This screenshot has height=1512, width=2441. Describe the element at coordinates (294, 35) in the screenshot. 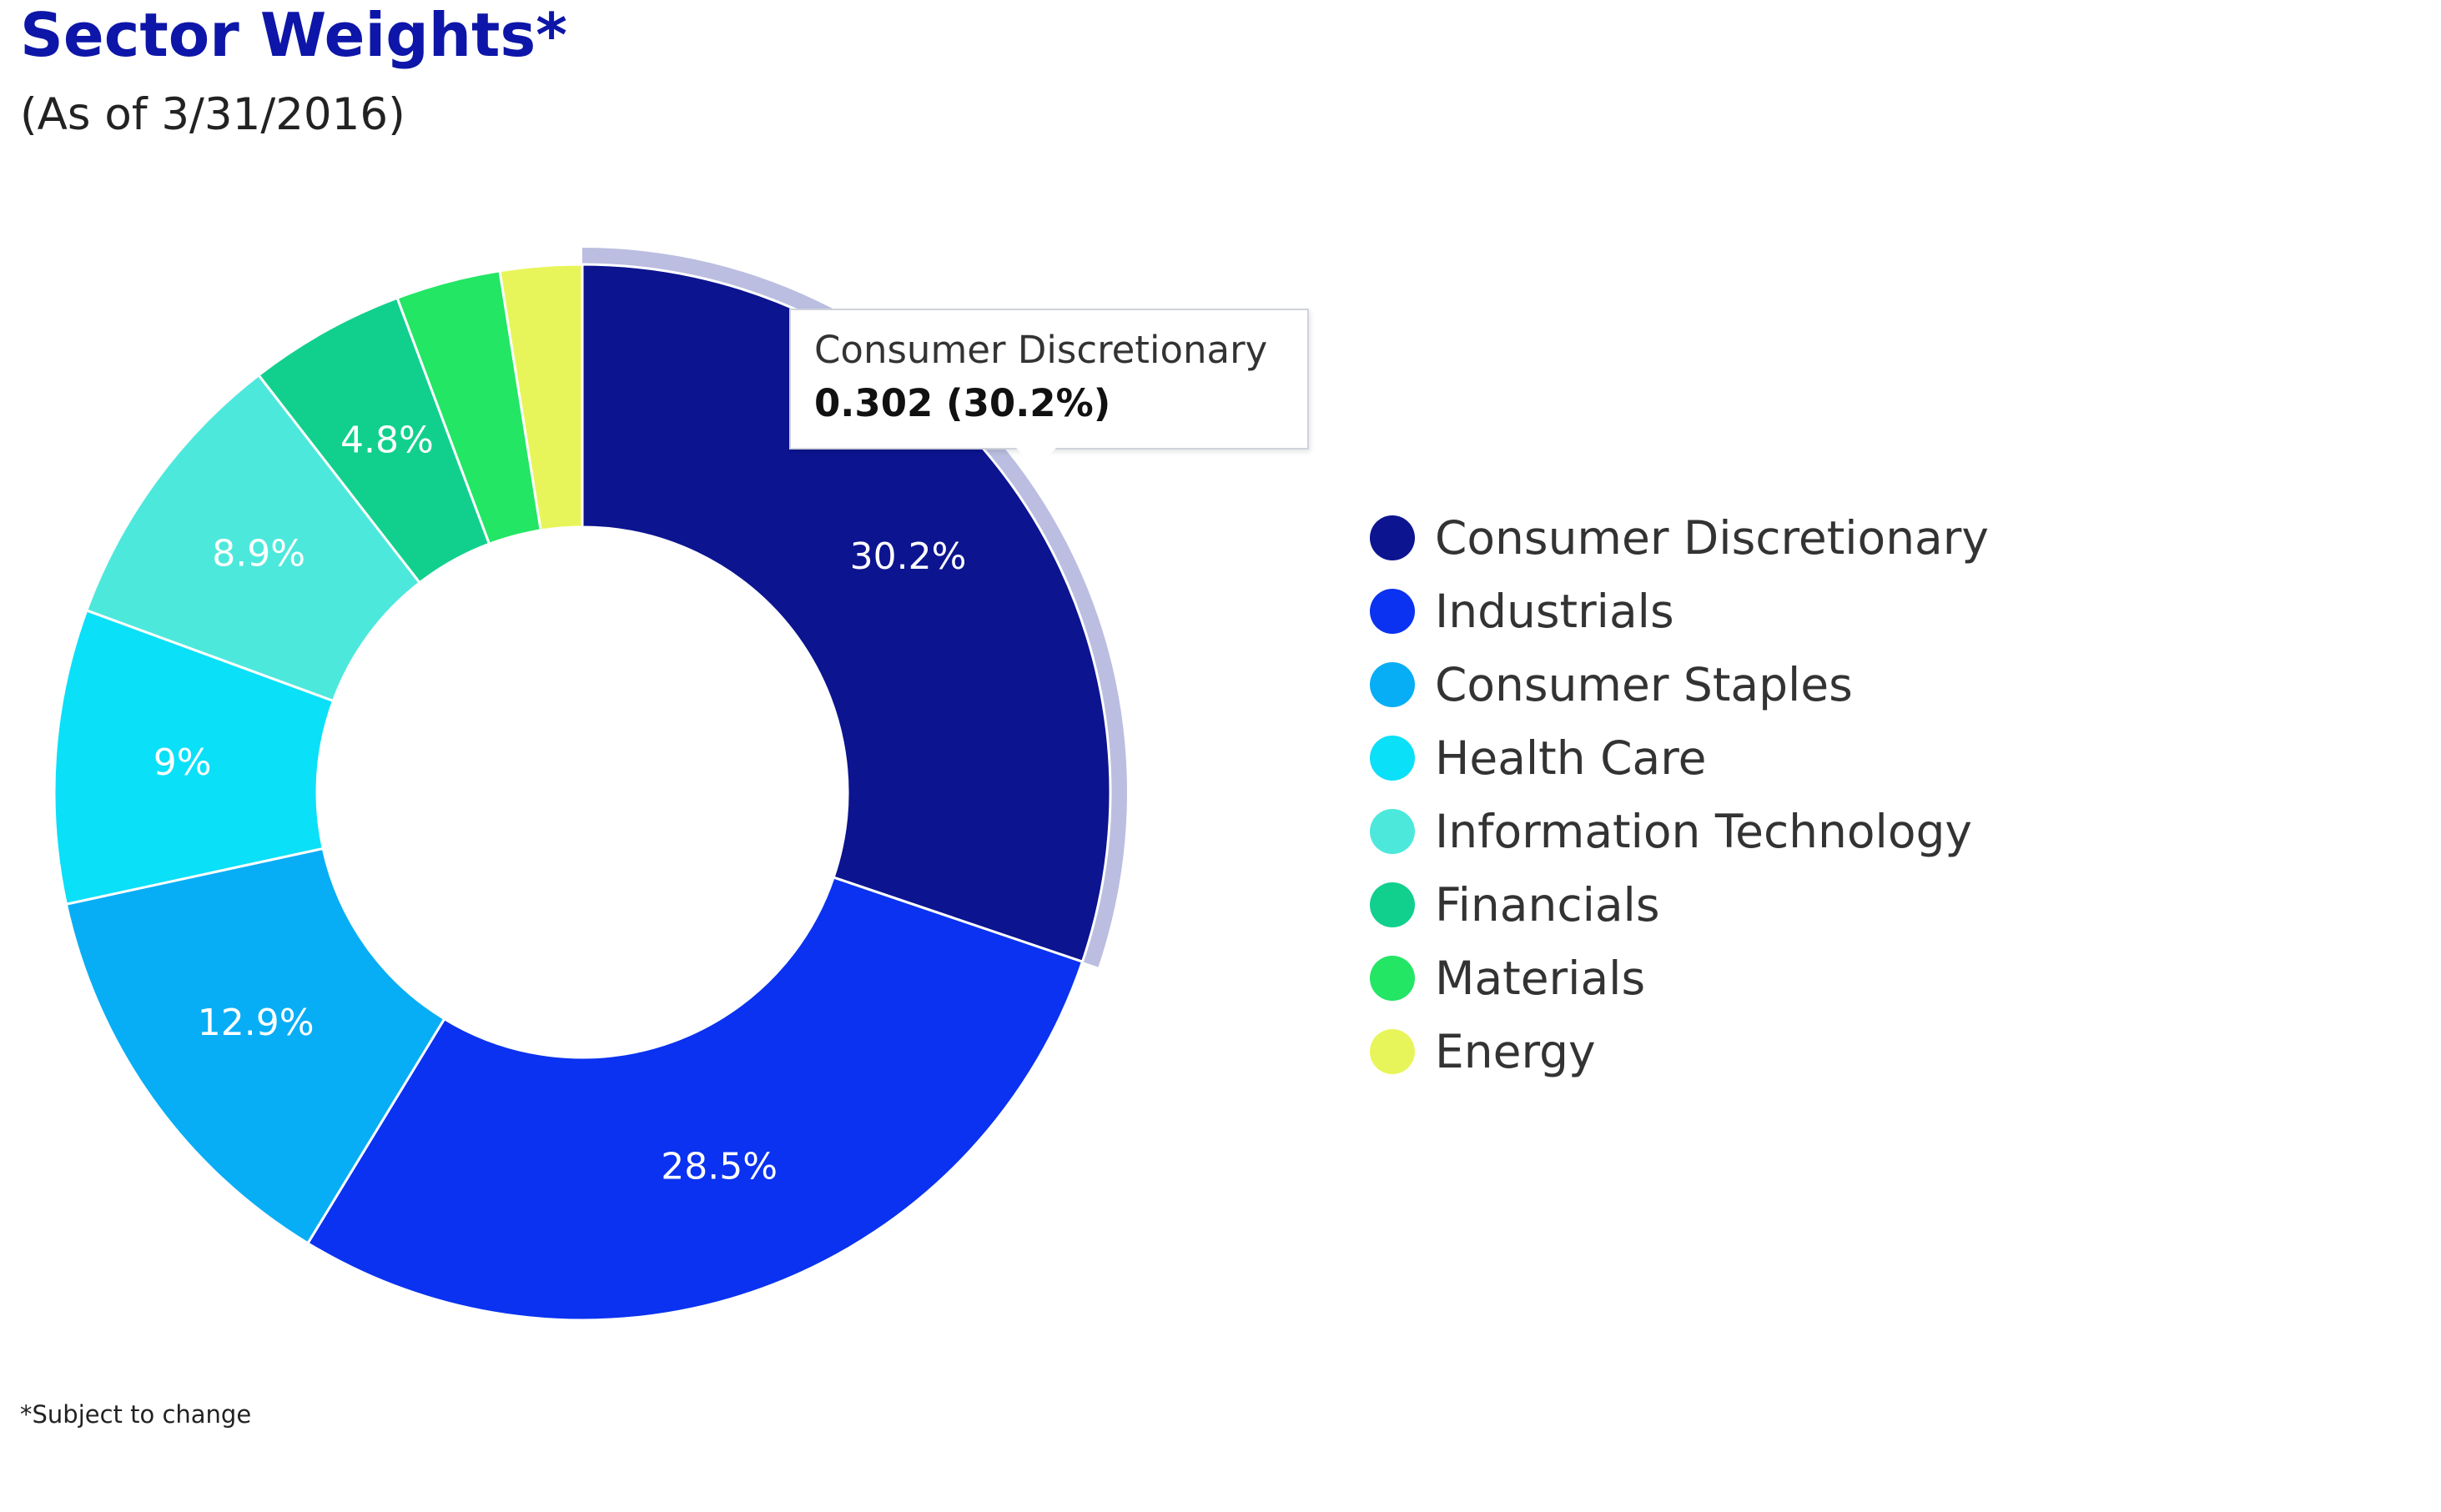

I see `chart-title: Sector Weights*` at that location.